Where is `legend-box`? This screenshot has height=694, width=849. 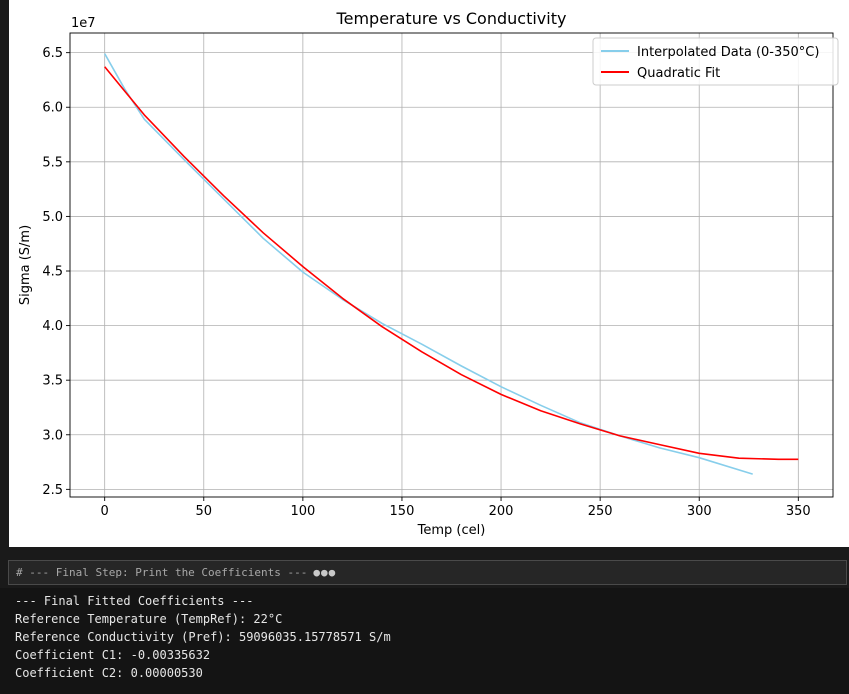 legend-box is located at coordinates (715, 61).